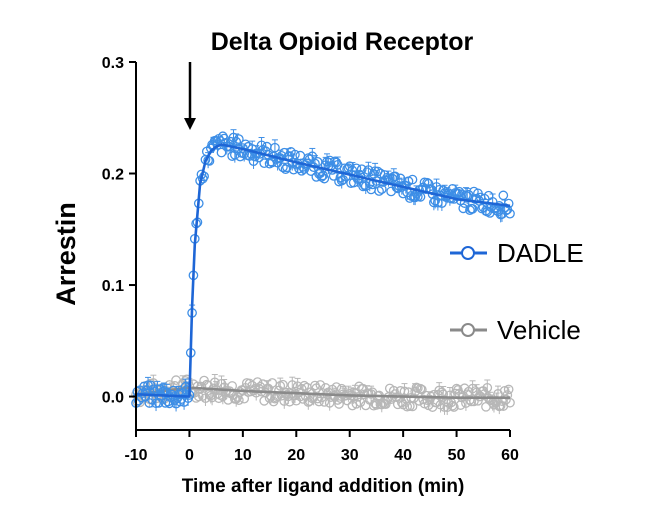 This screenshot has height=520, width=650. I want to click on legend-item-dadle: DADLE, so click(517, 253).